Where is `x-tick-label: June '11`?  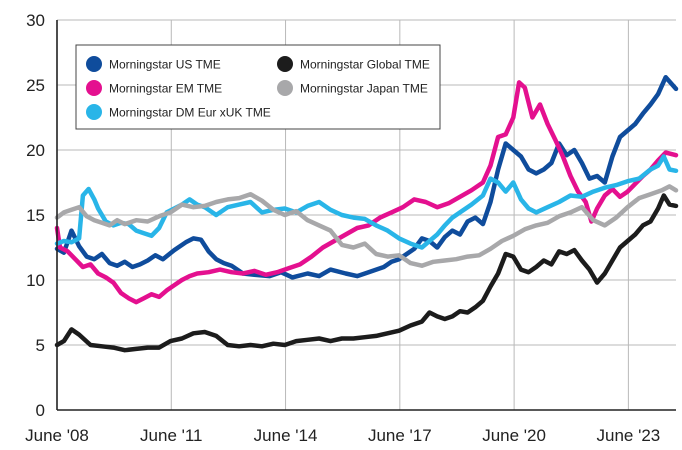
x-tick-label: June '11 is located at coordinates (171, 435).